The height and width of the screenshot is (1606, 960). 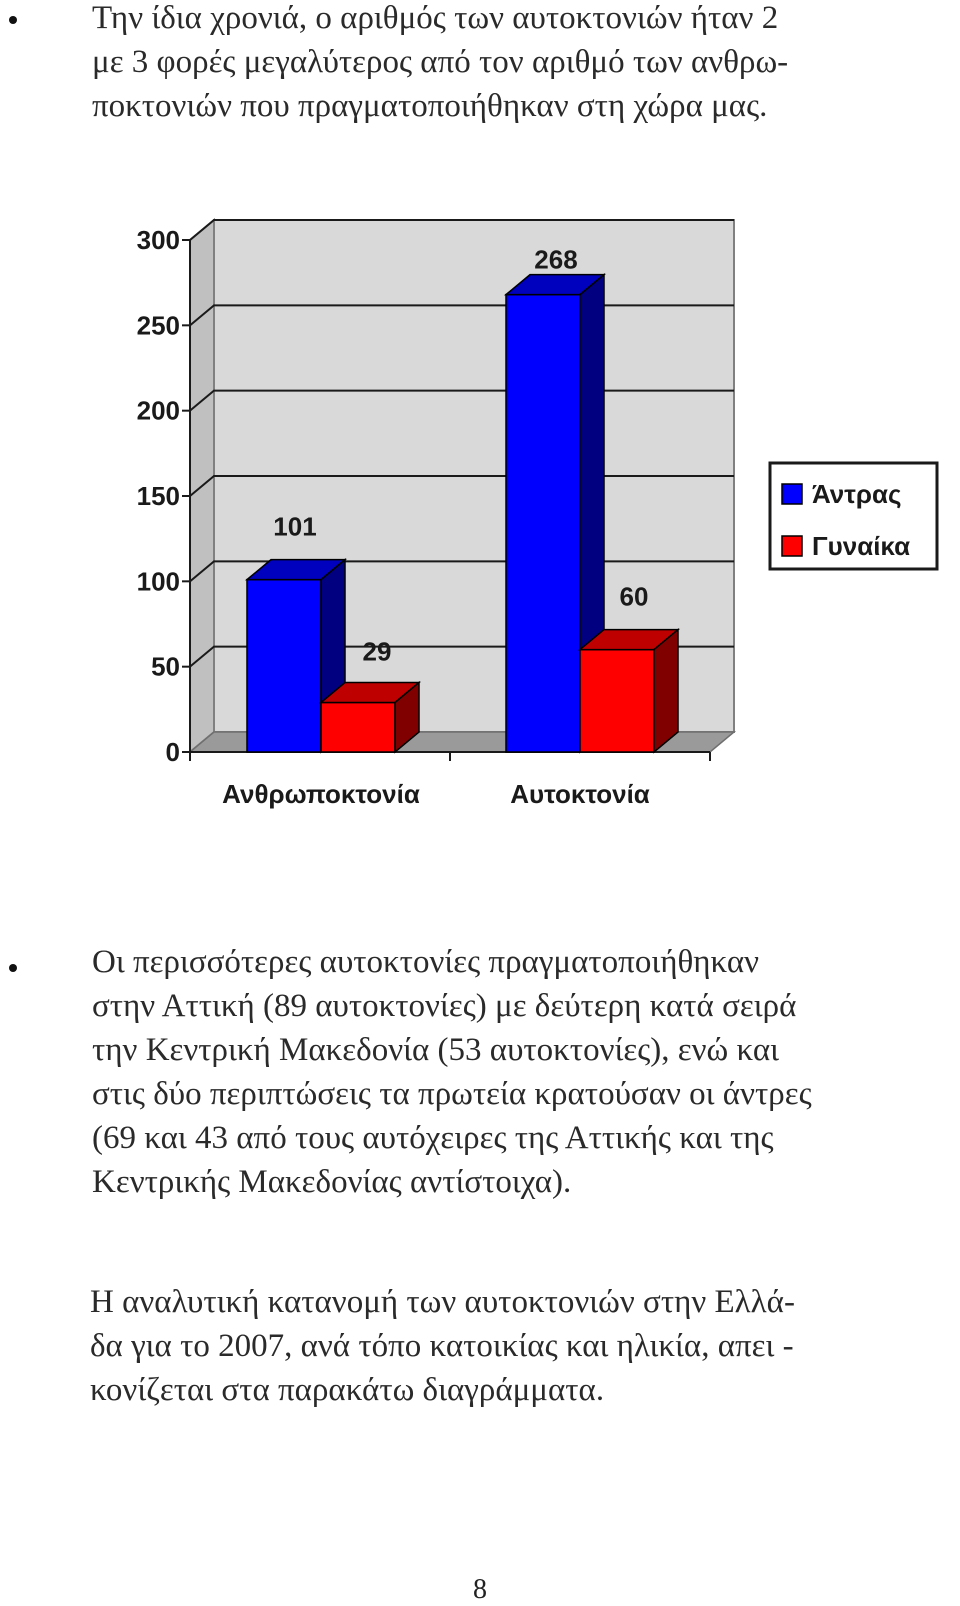 What do you see at coordinates (158, 411) in the screenshot?
I see `y-tick-label: 200` at bounding box center [158, 411].